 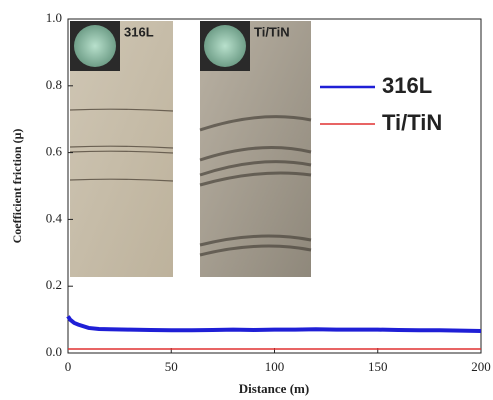 I want to click on y-tick-label: 0.6, so click(x=54, y=151).